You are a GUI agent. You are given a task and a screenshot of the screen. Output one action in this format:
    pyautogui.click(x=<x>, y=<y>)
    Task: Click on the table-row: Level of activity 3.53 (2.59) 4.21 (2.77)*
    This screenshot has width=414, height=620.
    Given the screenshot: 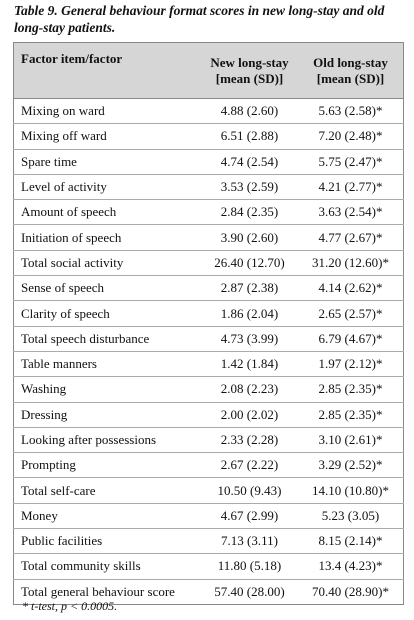 What is the action you would take?
    pyautogui.click(x=208, y=186)
    